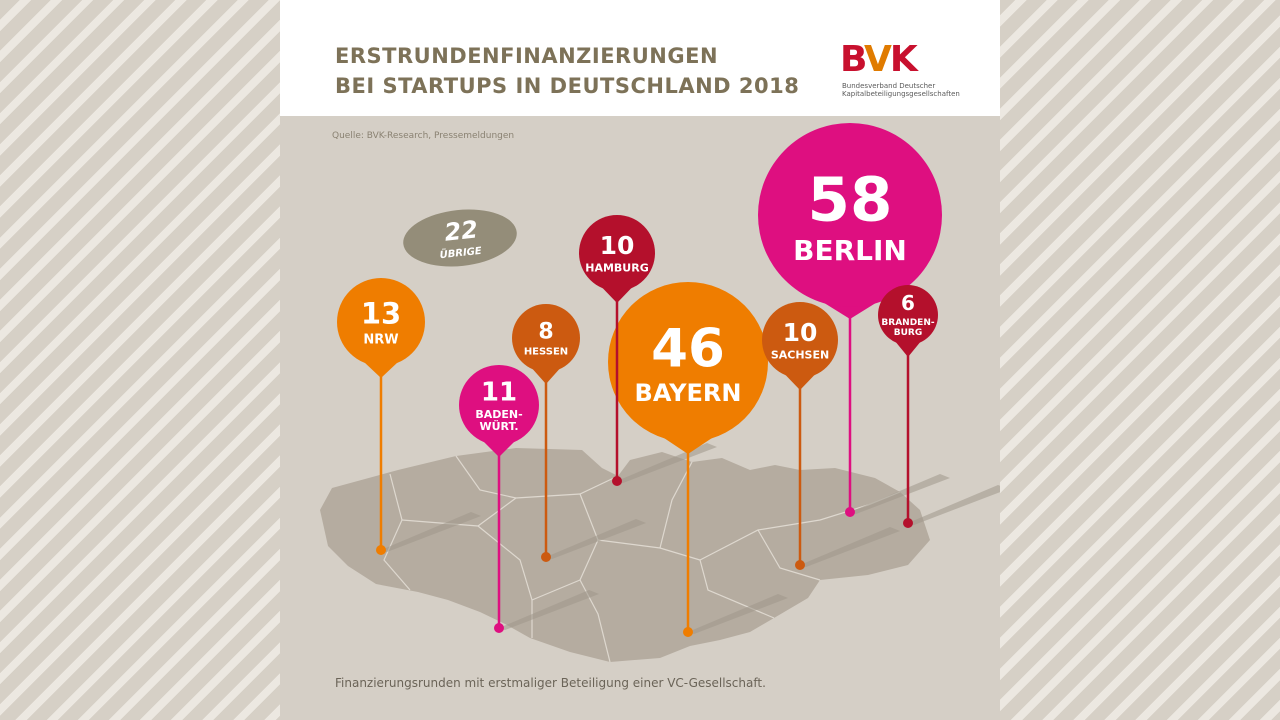  I want to click on name-label-hessen: HESSEN, so click(546, 352).